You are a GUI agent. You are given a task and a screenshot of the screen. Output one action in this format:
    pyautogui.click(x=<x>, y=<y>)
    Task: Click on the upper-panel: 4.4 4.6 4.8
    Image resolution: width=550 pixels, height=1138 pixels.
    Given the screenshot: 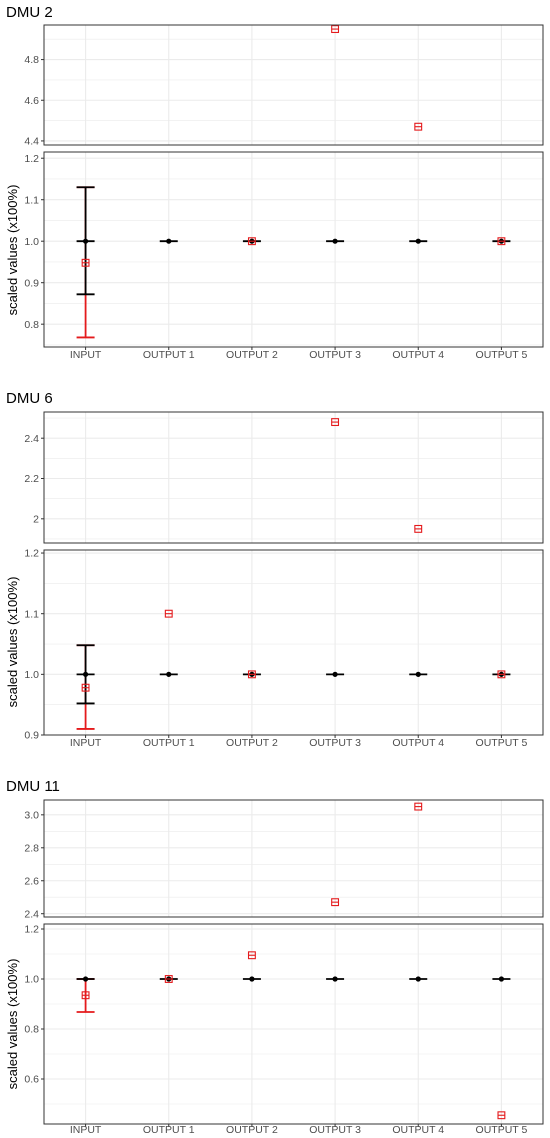 What is the action you would take?
    pyautogui.click(x=284, y=86)
    